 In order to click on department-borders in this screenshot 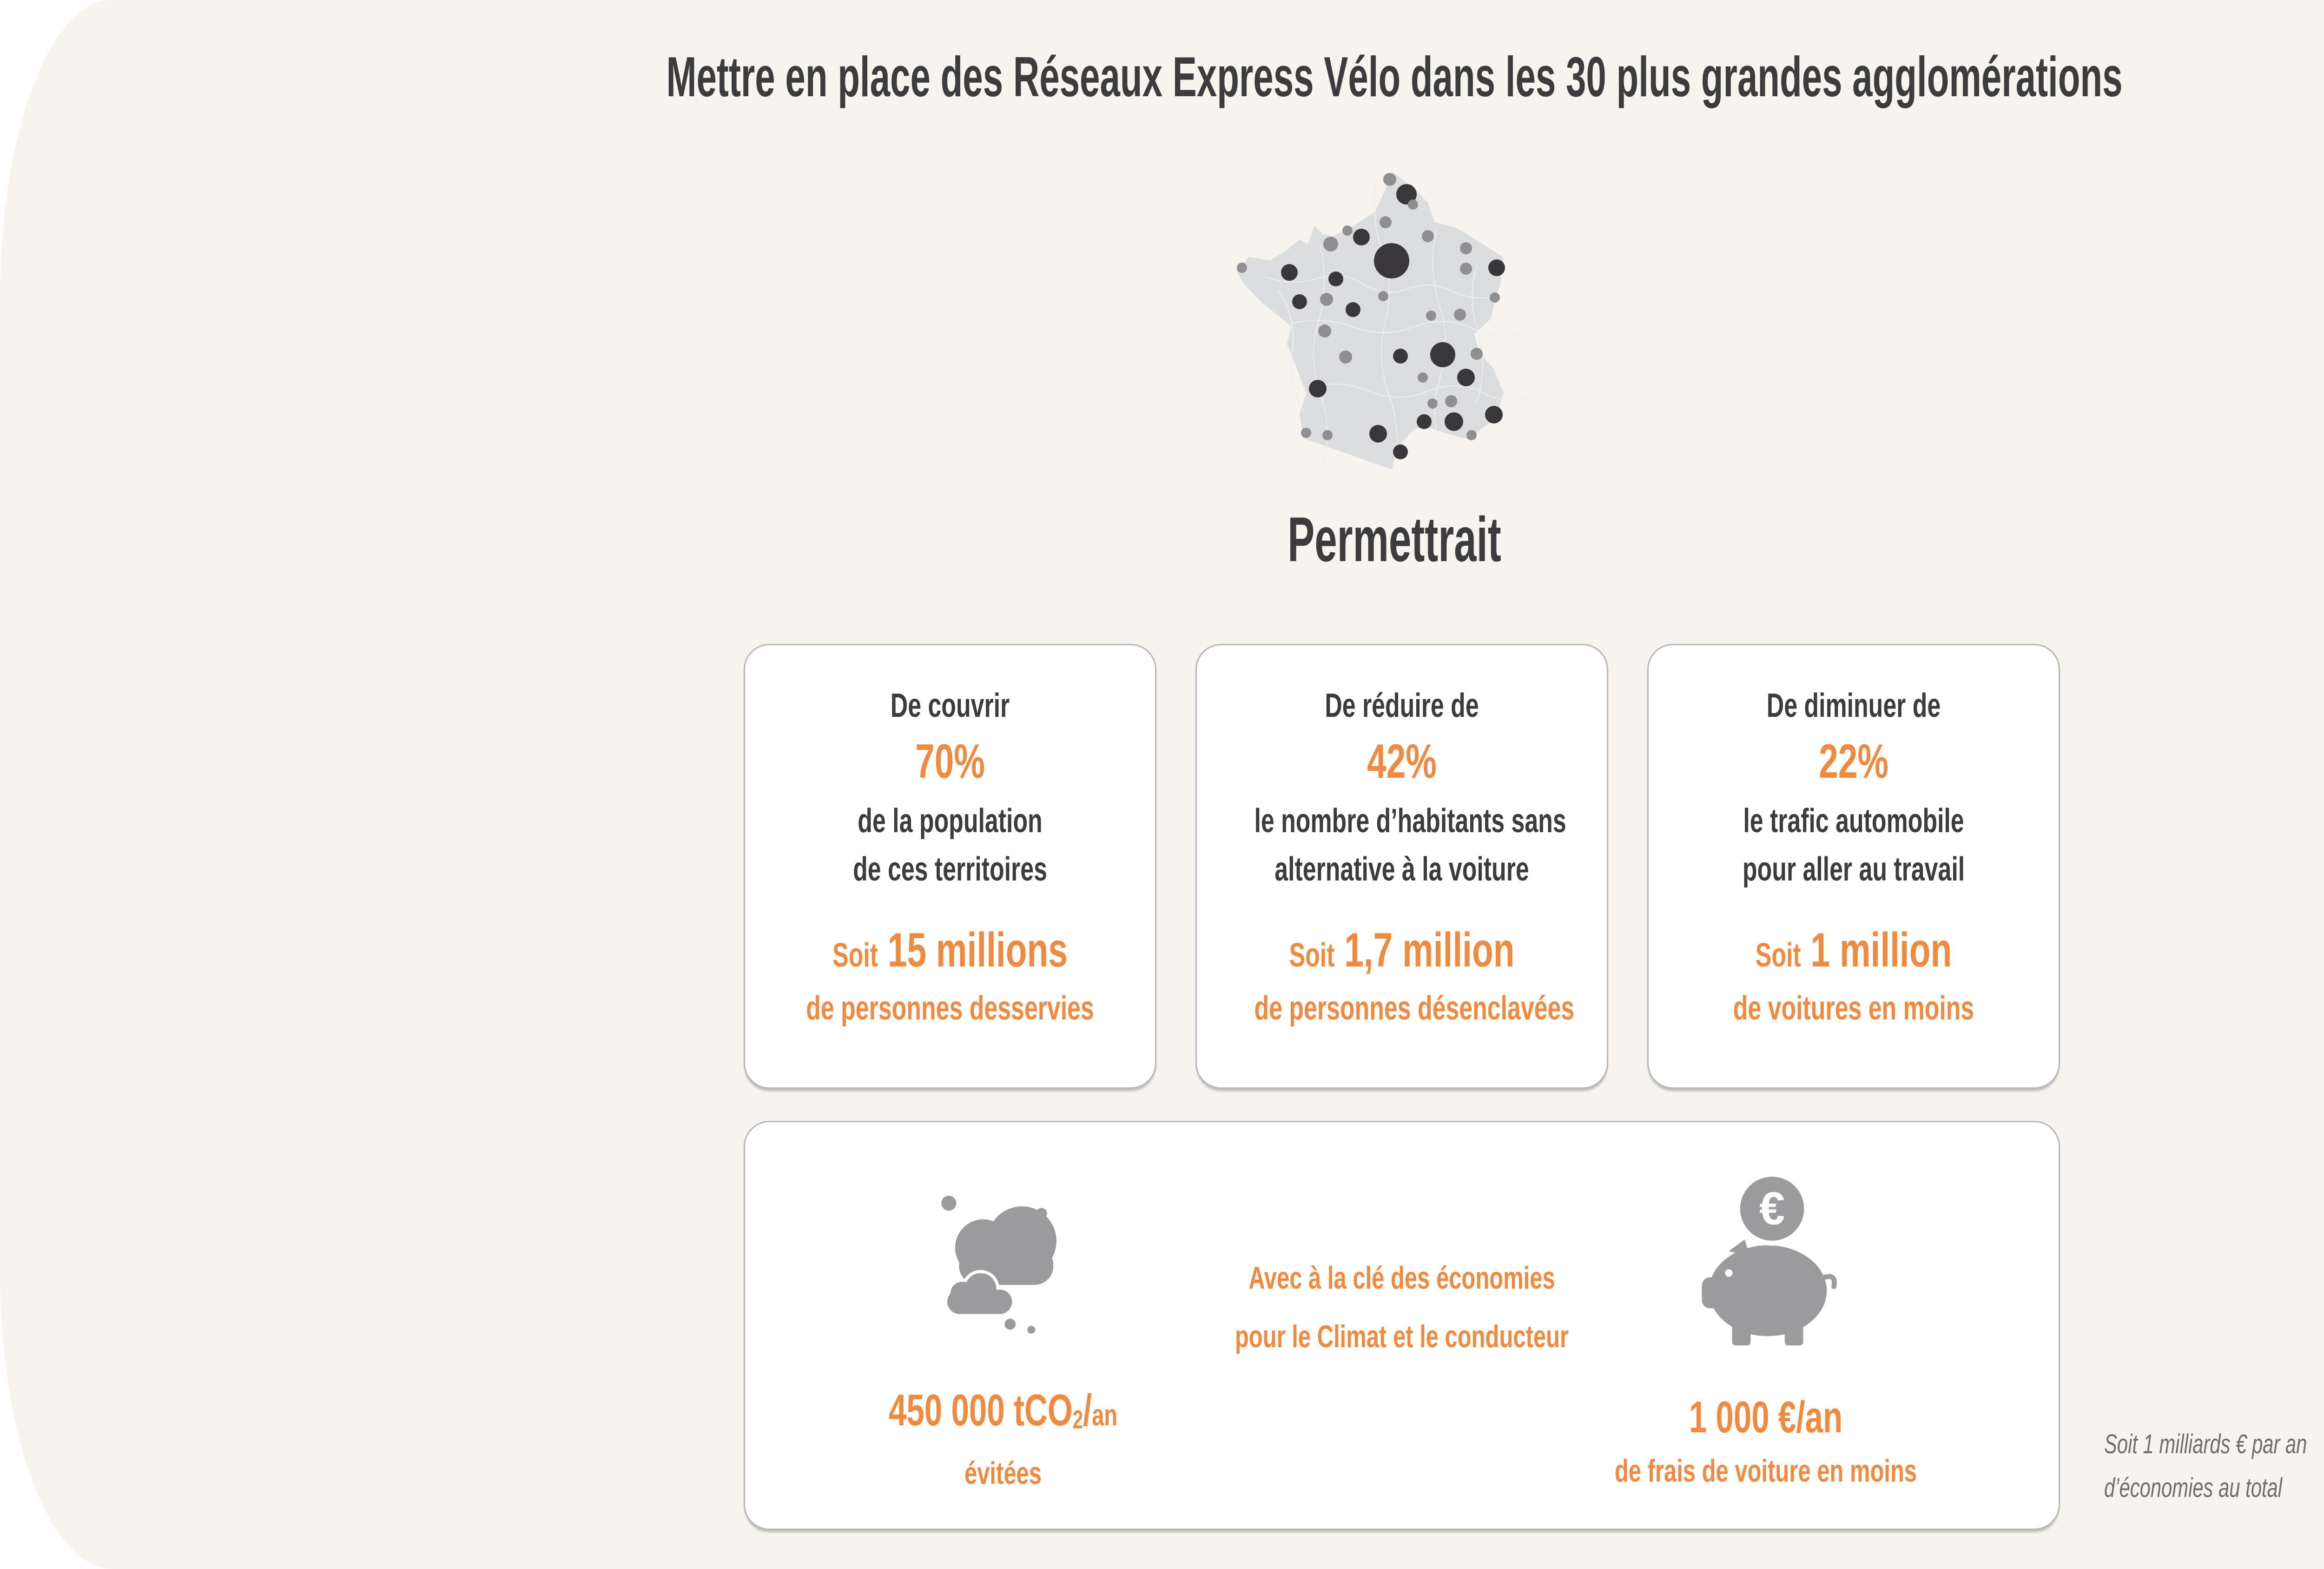, I will do `click(1397, 325)`.